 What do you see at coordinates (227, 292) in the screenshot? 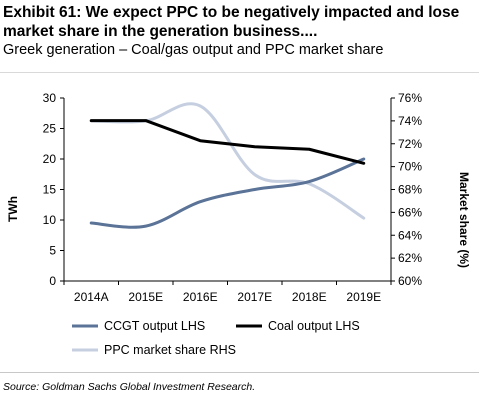
I see `x-axis-ticks: 2014A 2015E 2016E 2017E 2018E 2019E` at bounding box center [227, 292].